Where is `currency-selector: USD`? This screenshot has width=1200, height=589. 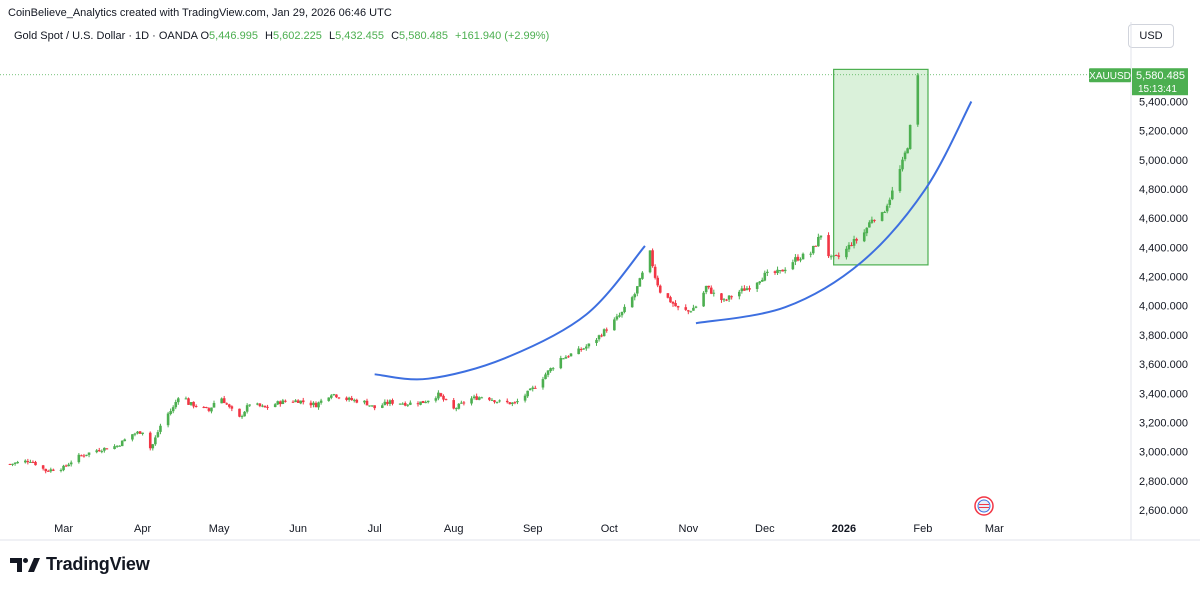 currency-selector: USD is located at coordinates (1151, 36).